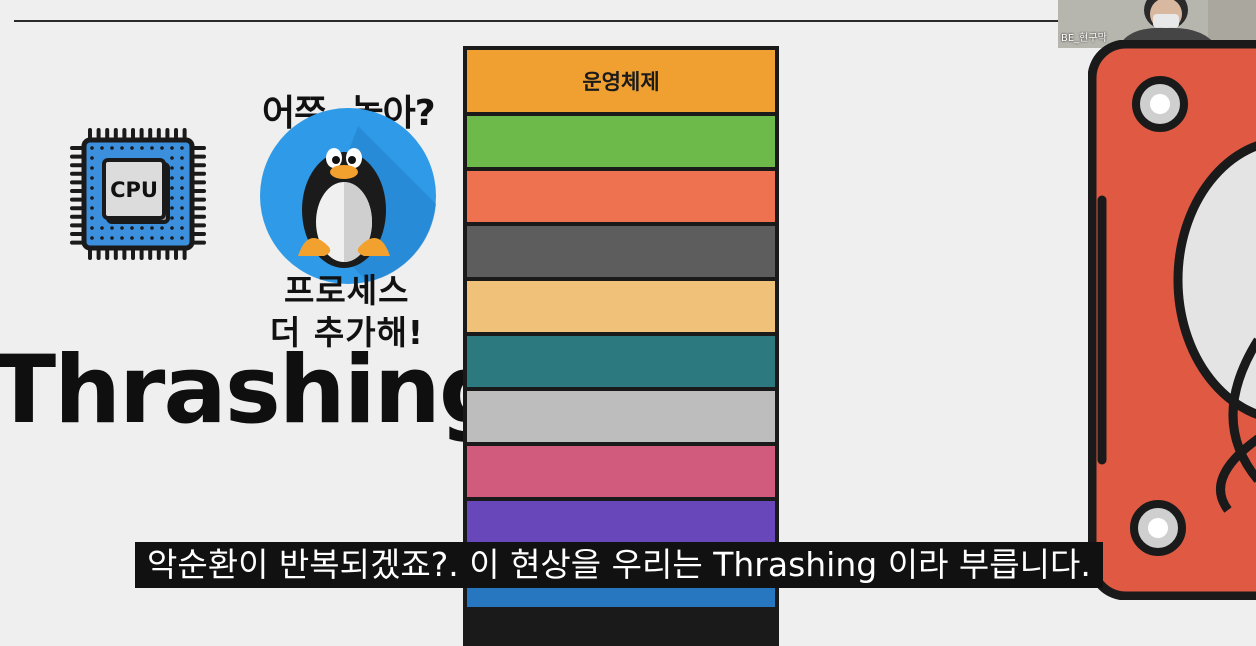 This screenshot has width=1256, height=646. What do you see at coordinates (621, 81) in the screenshot?
I see `memory-block-0: 운영체제` at bounding box center [621, 81].